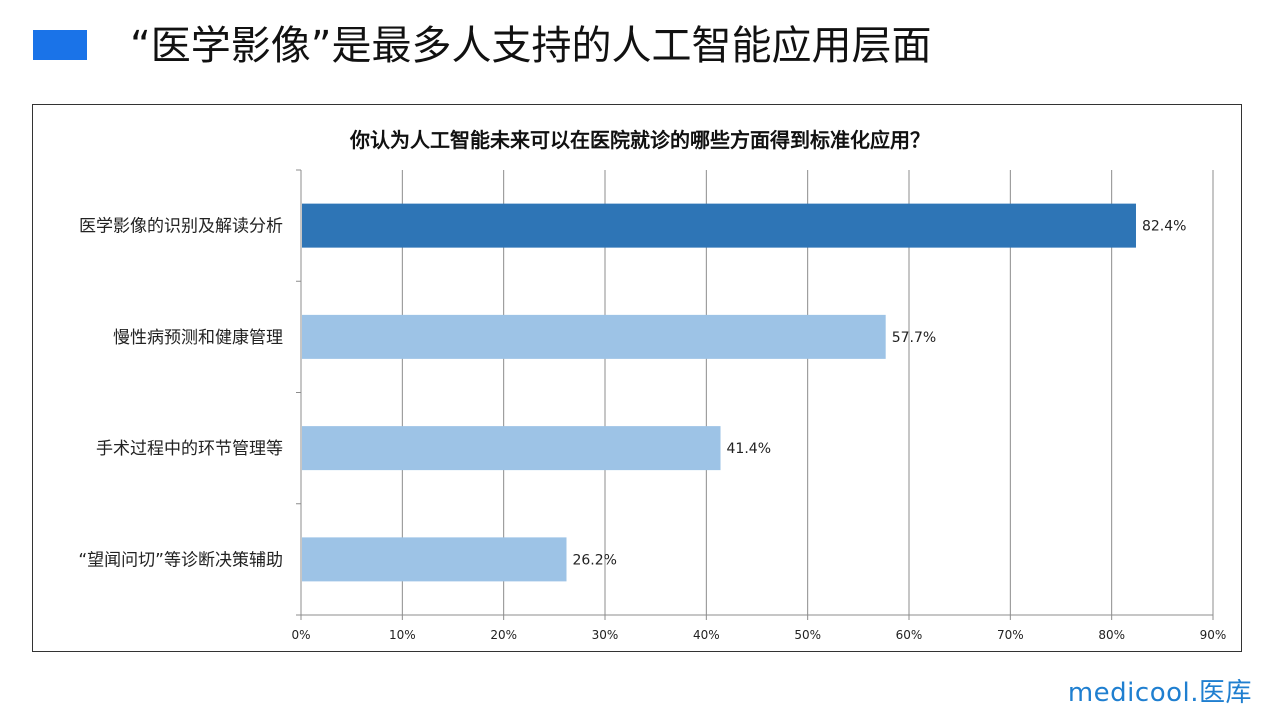  Describe the element at coordinates (181, 227) in the screenshot. I see `category-label: 医学影像的识别及解读分析` at that location.